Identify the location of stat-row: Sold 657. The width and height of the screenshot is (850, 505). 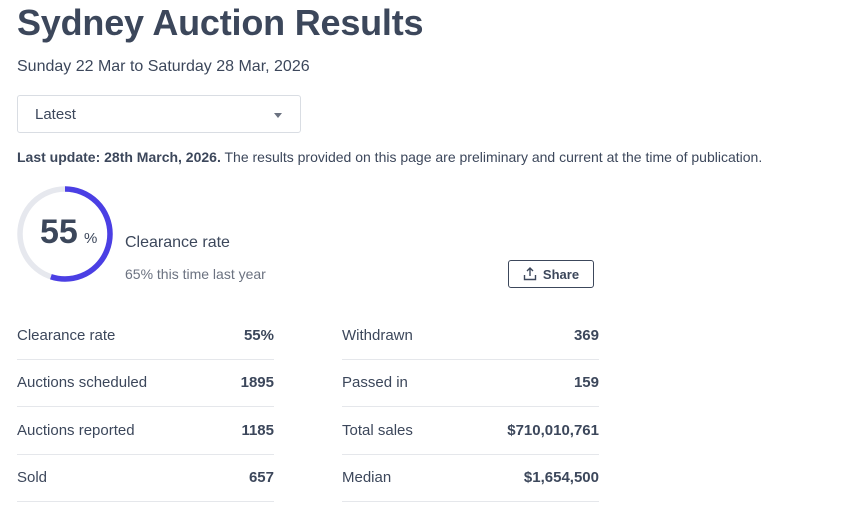
(145, 478).